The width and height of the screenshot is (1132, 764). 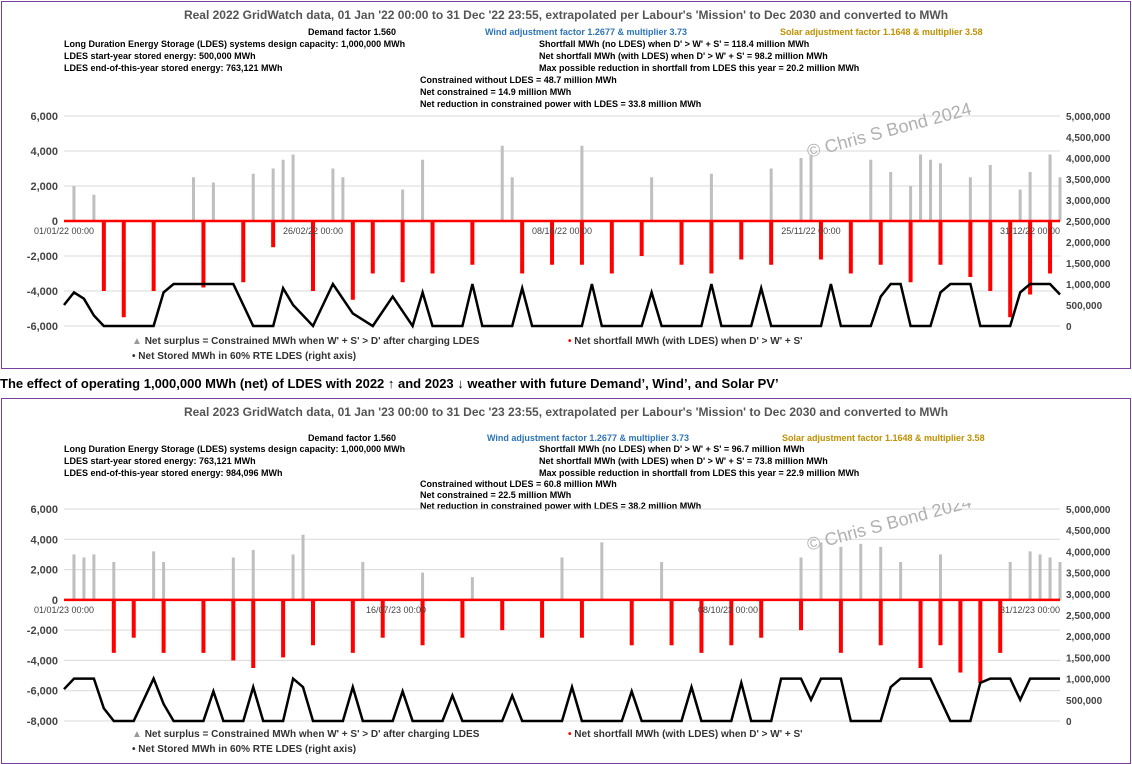 What do you see at coordinates (1088, 531) in the screenshot?
I see `y2-tick-label: 4,500,000` at bounding box center [1088, 531].